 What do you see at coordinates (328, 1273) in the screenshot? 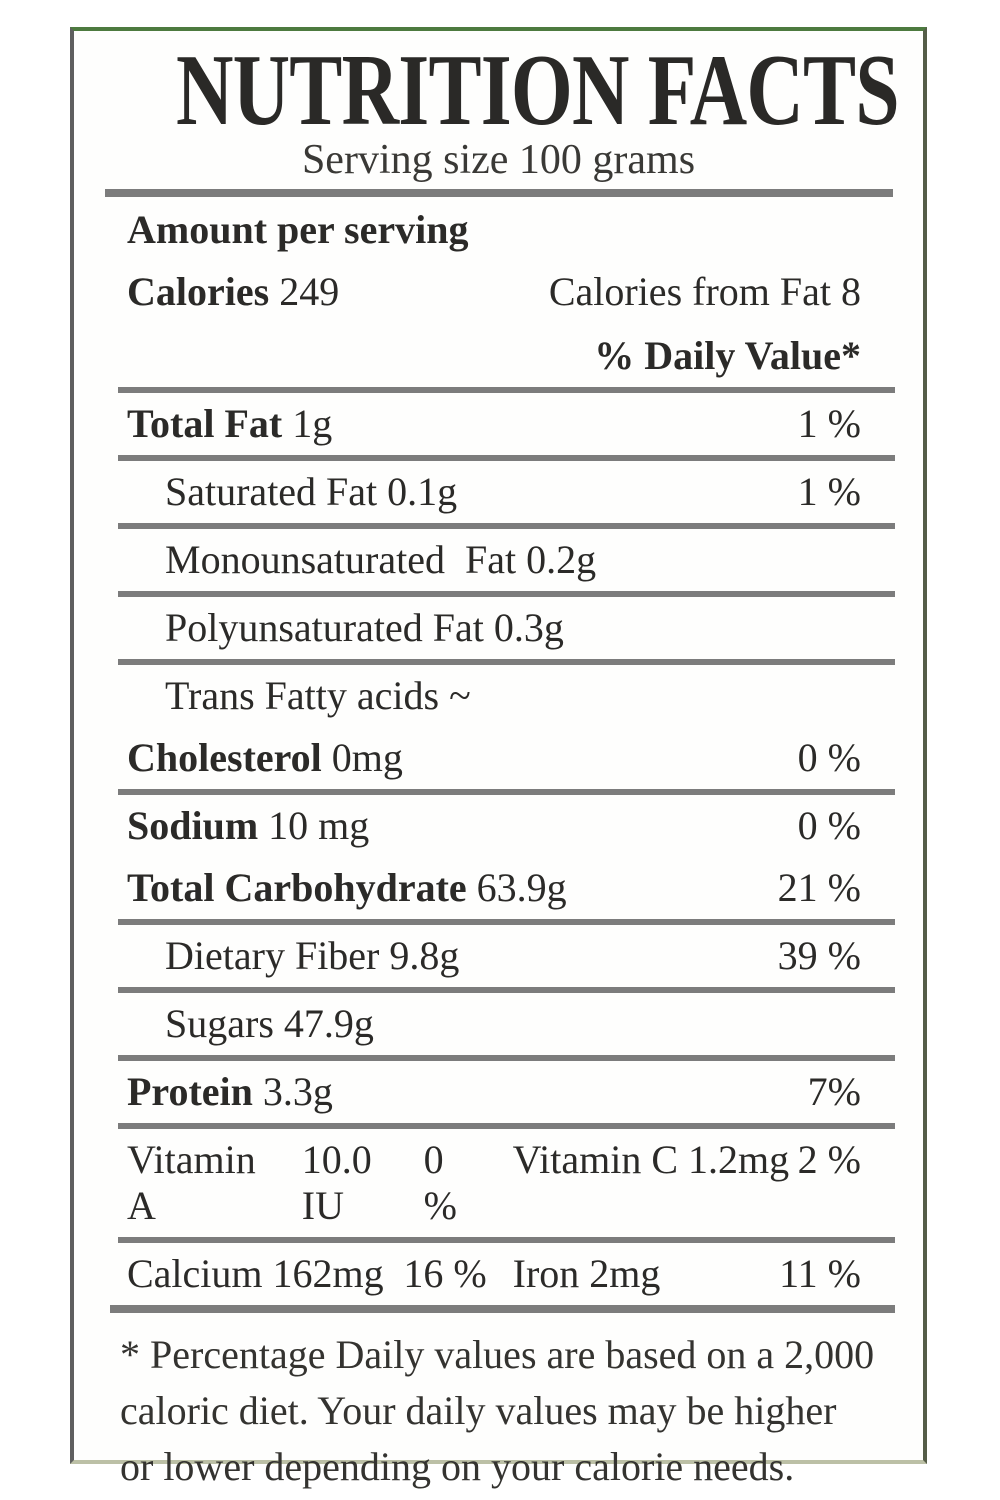
I see `micronutrient-amount: 162mg` at bounding box center [328, 1273].